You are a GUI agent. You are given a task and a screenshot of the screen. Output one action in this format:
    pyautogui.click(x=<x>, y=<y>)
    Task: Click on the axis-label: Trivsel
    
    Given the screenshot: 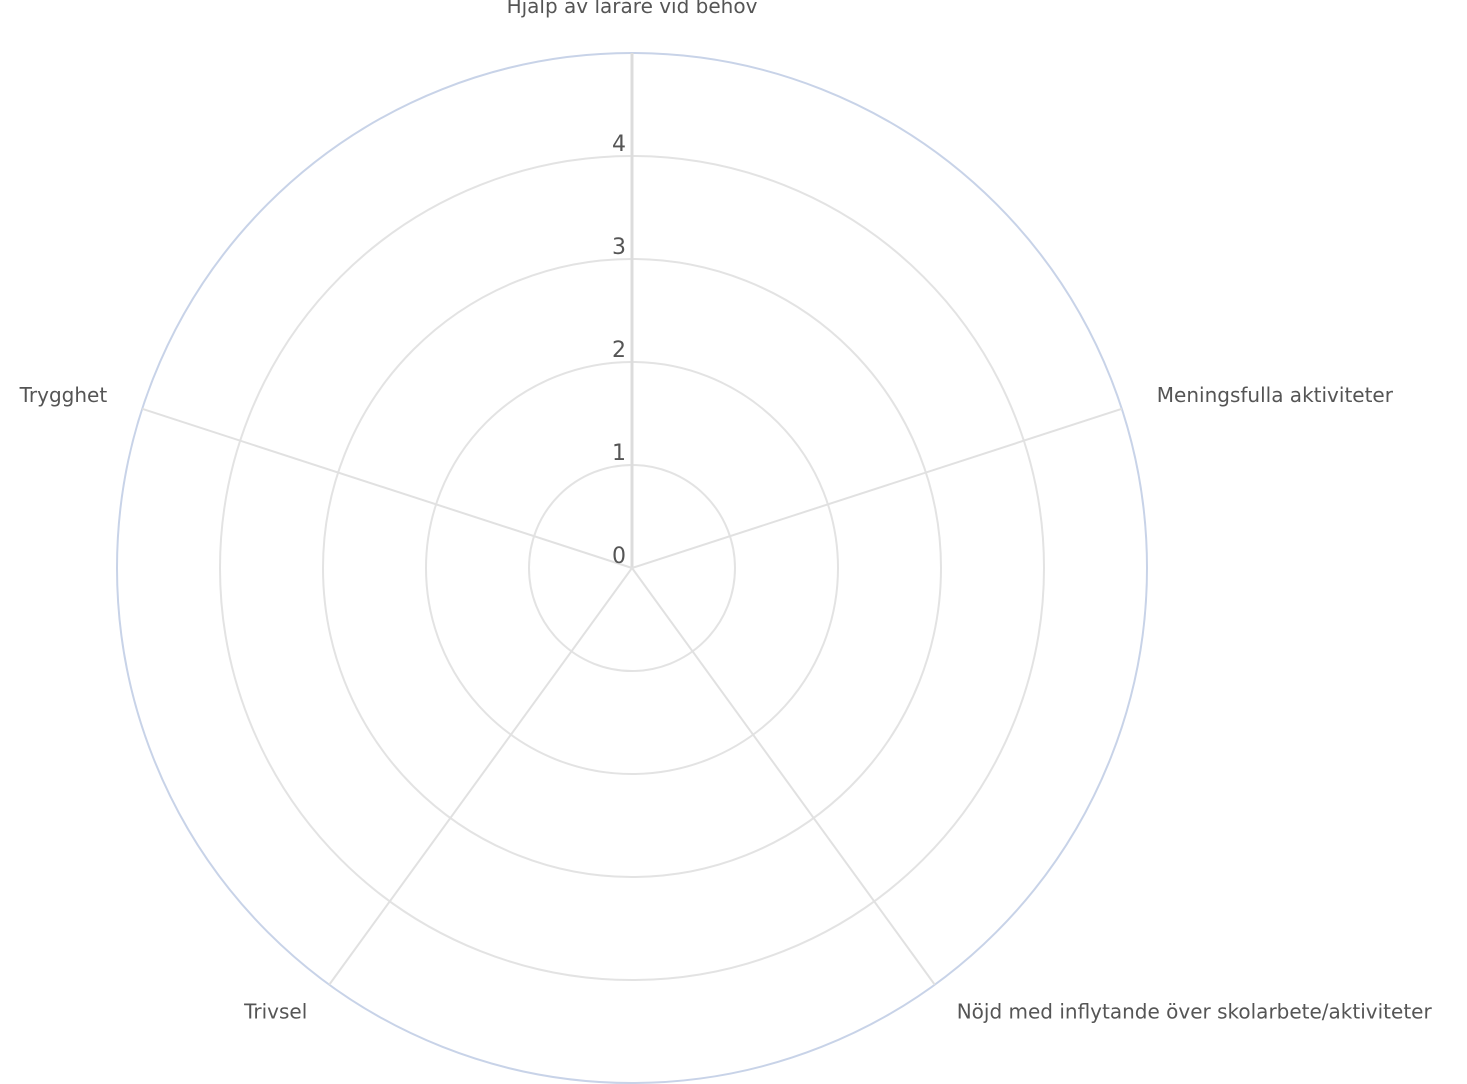 What is the action you would take?
    pyautogui.click(x=275, y=1012)
    